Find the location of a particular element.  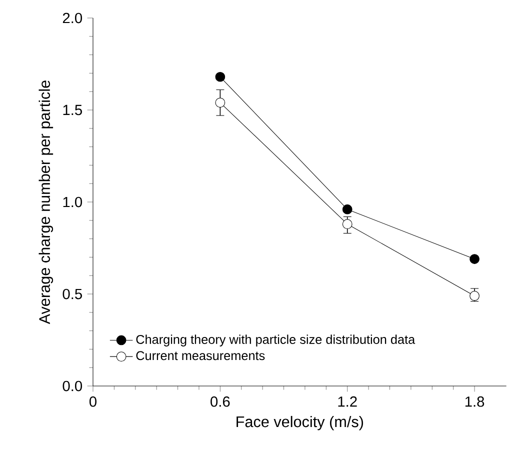

y-tick-label: 2.0 is located at coordinates (72, 18).